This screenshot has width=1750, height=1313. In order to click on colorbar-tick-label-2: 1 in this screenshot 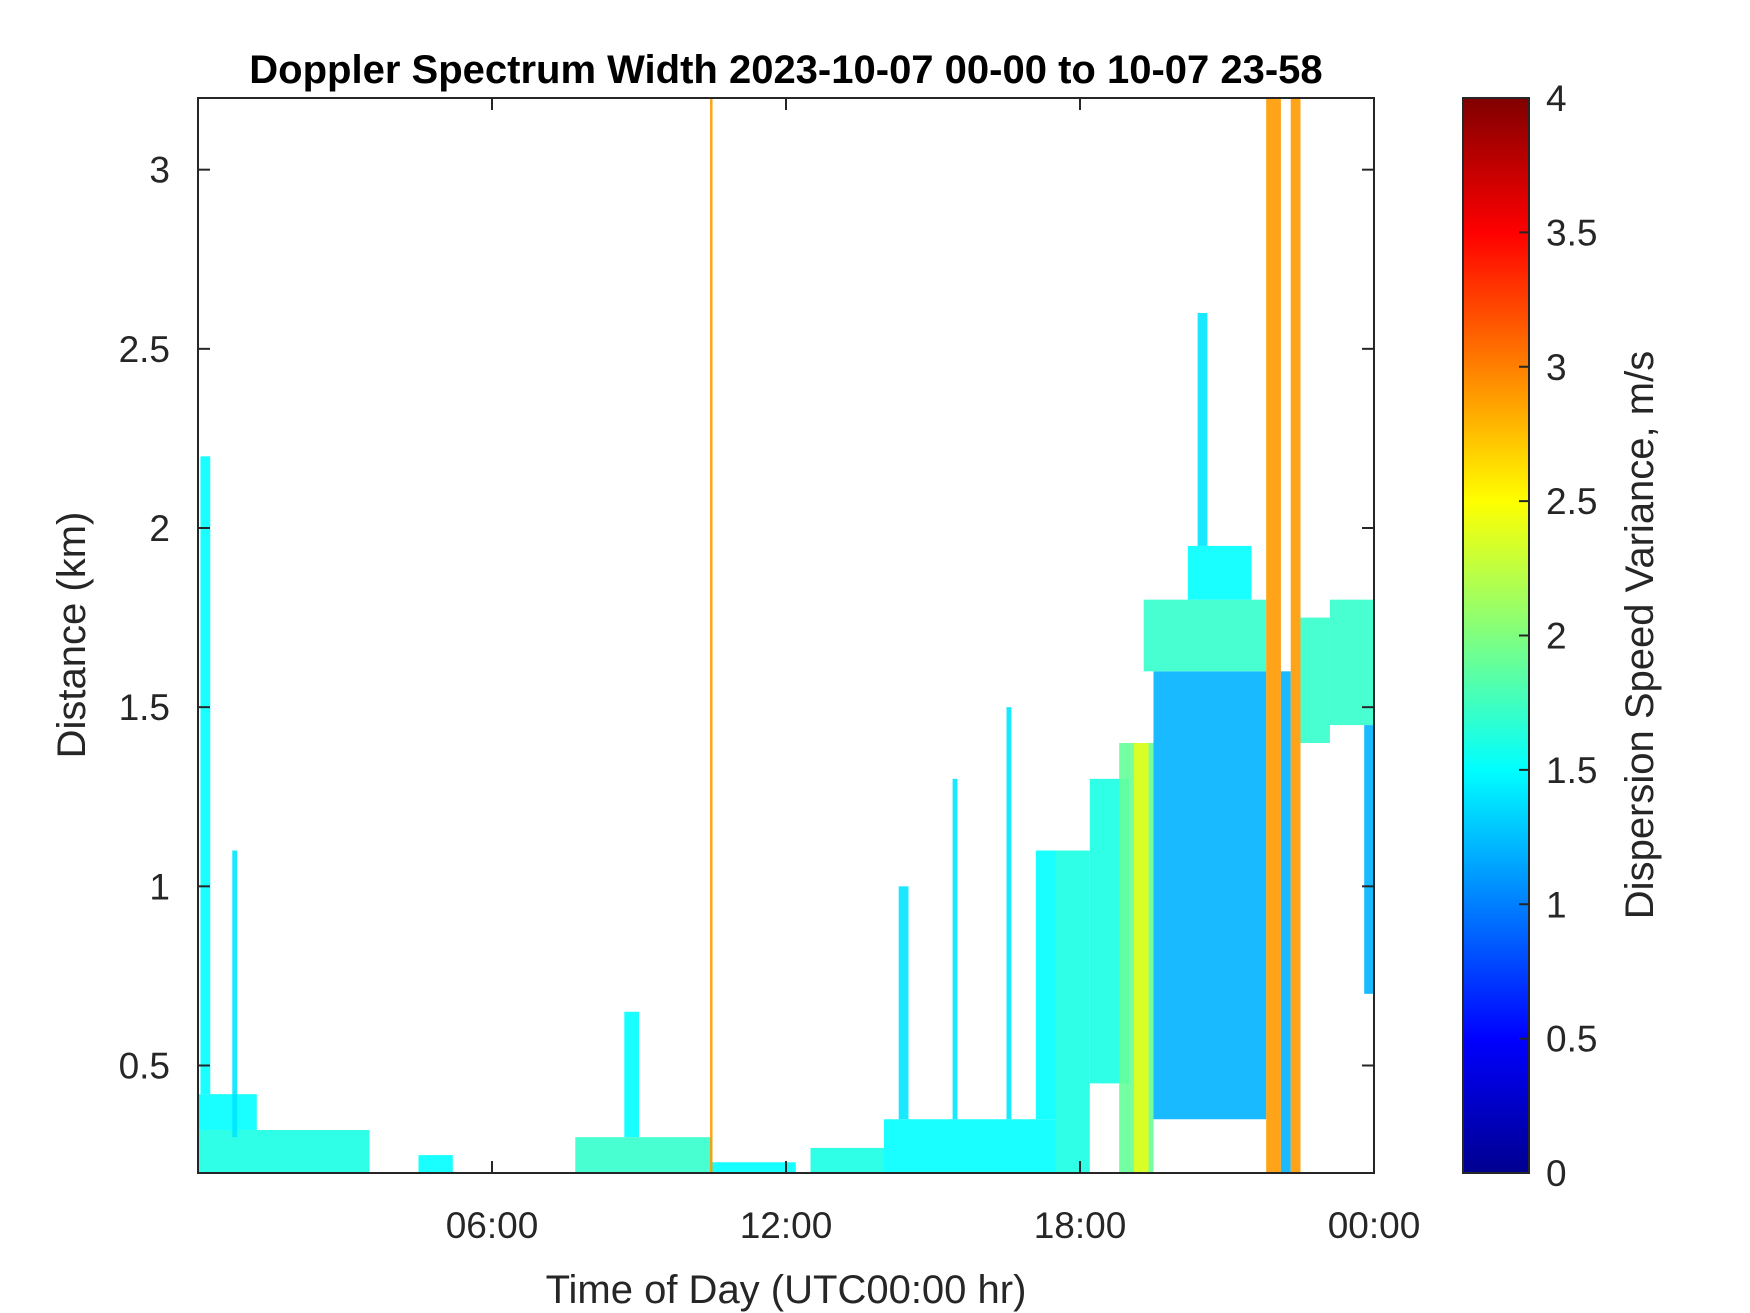, I will do `click(1556, 904)`.